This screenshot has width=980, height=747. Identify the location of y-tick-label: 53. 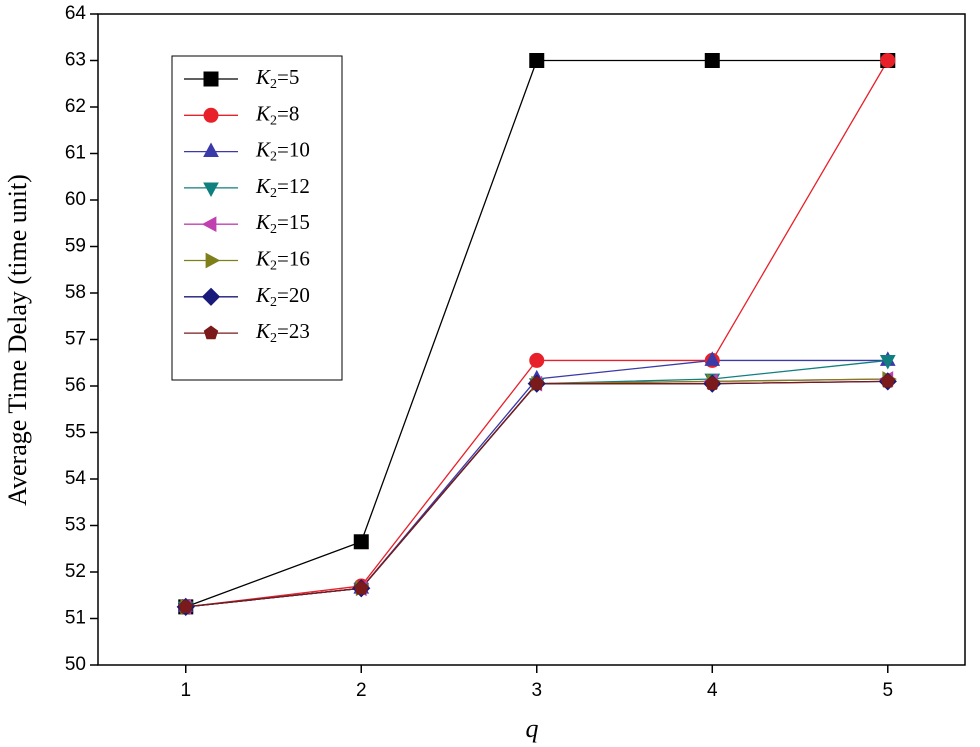
(75, 525).